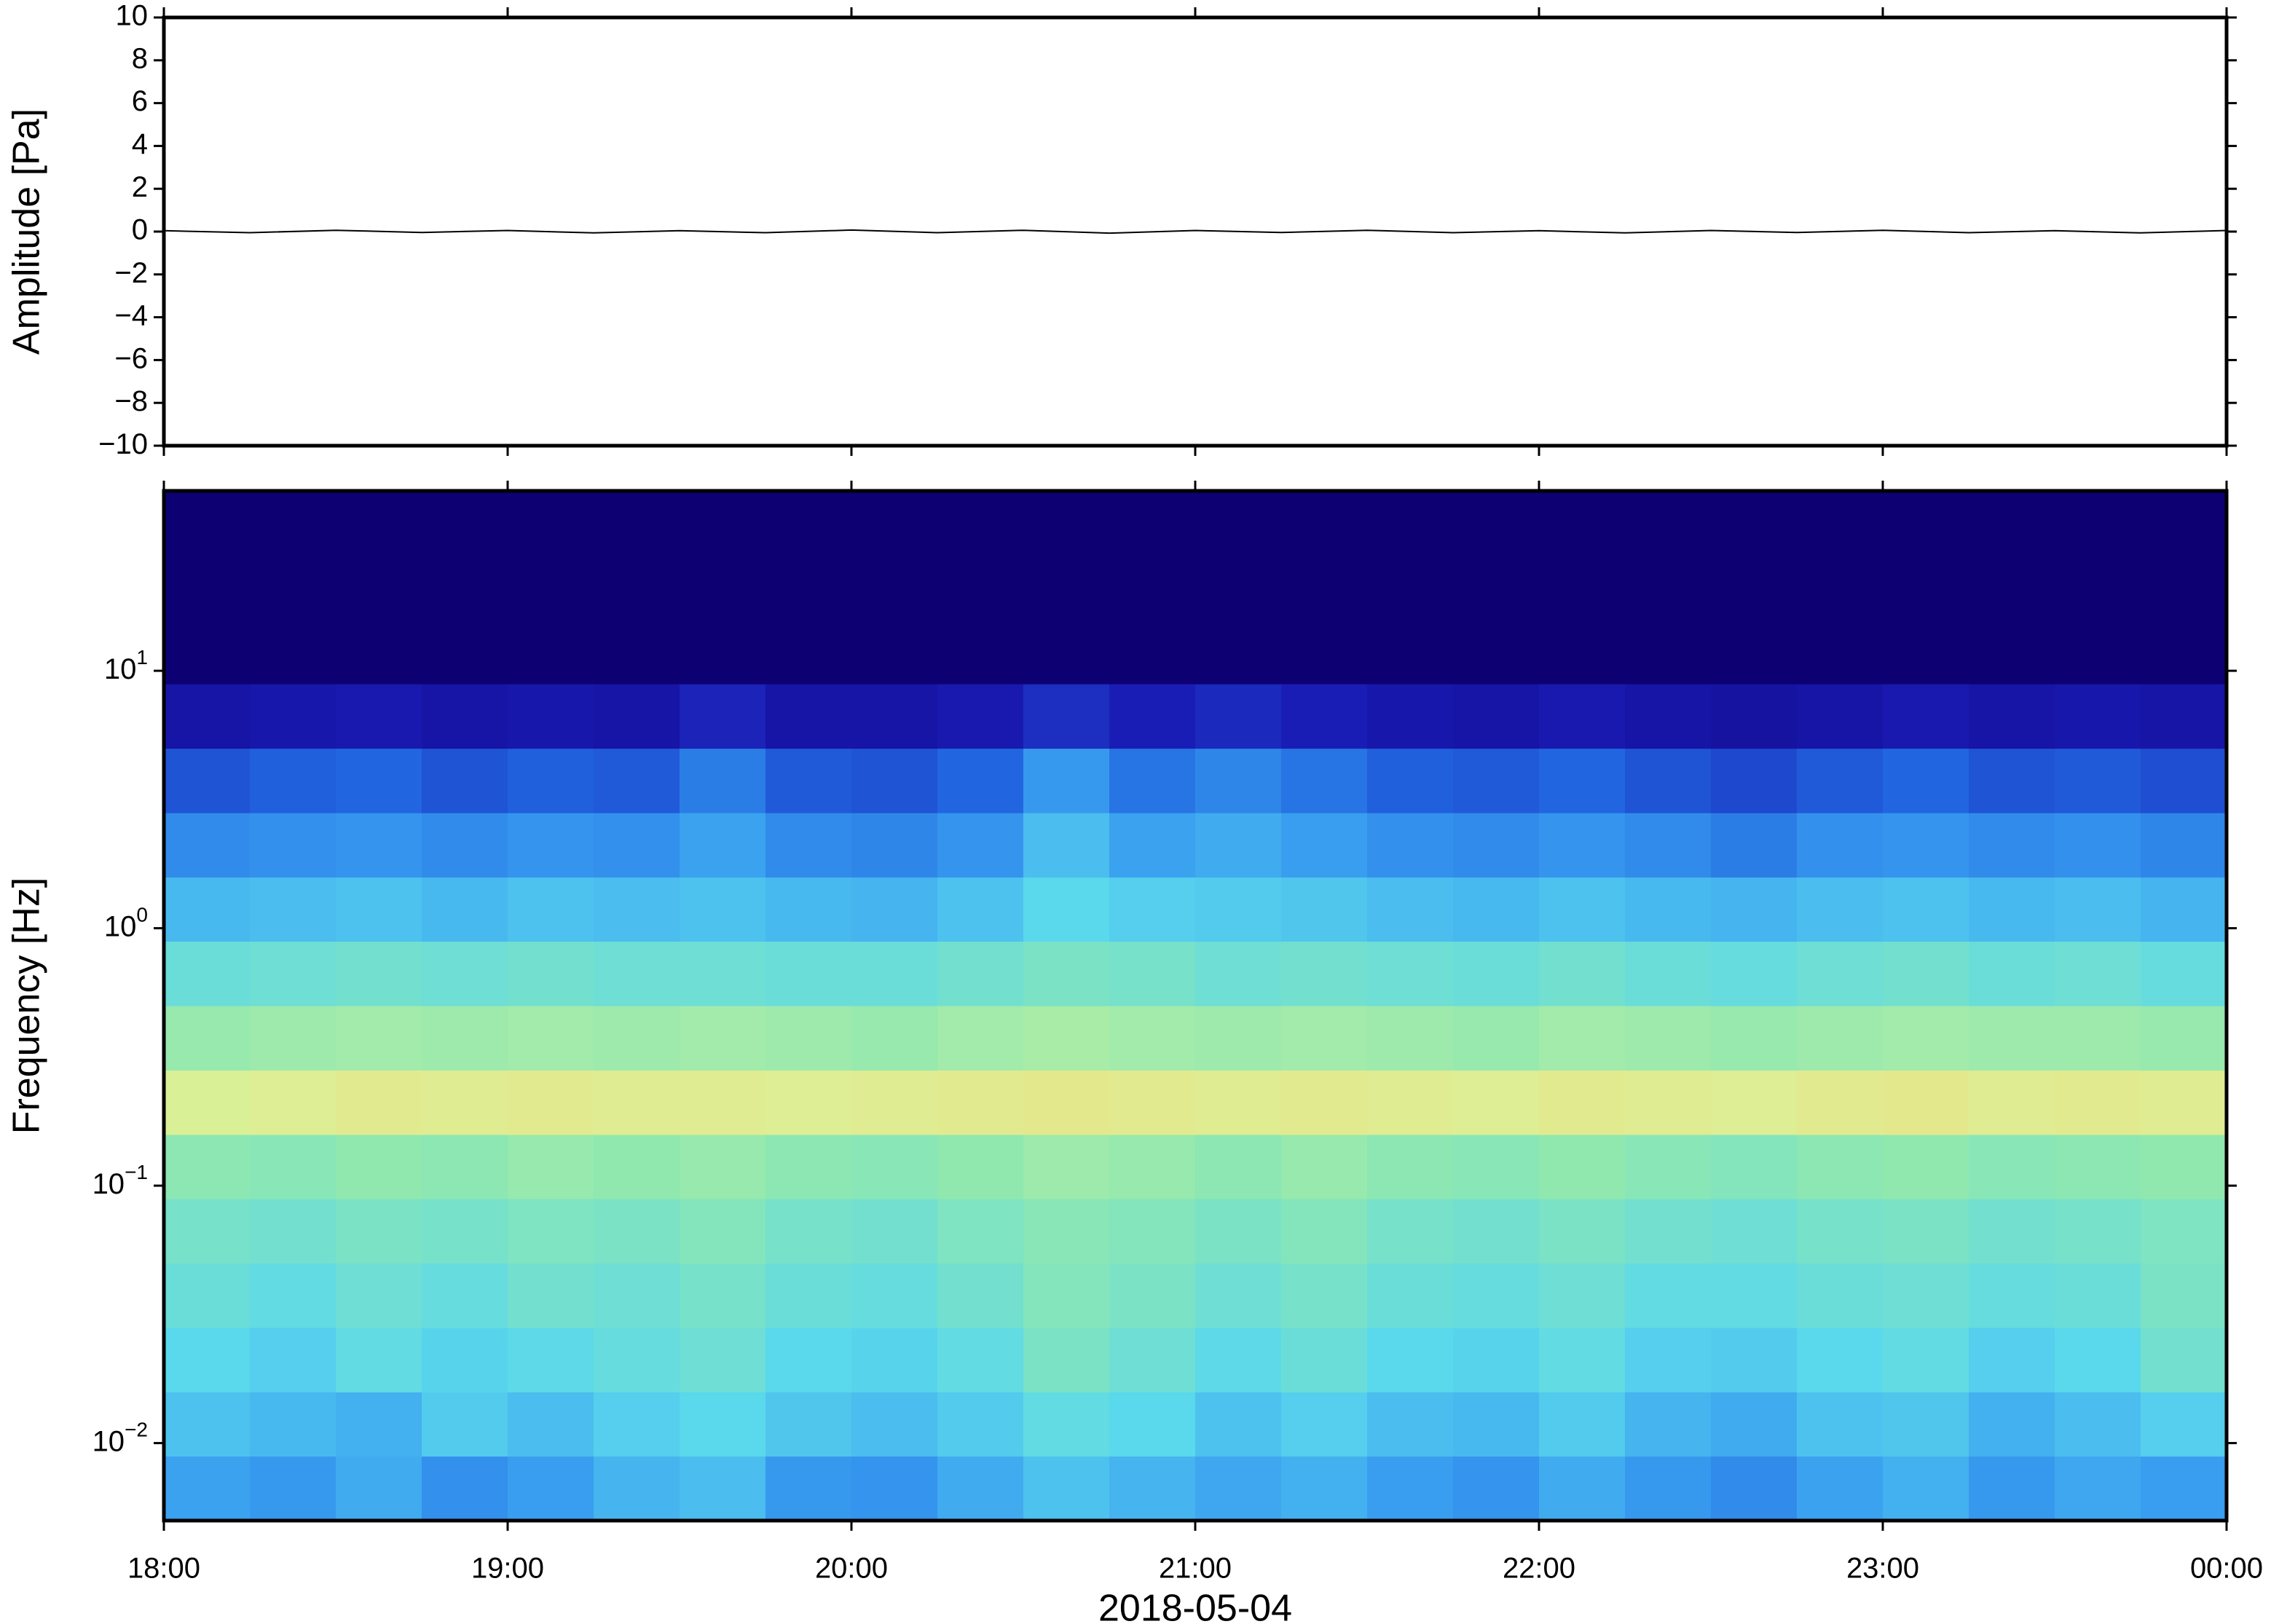  I want to click on y-tick-label: 6, so click(140, 101).